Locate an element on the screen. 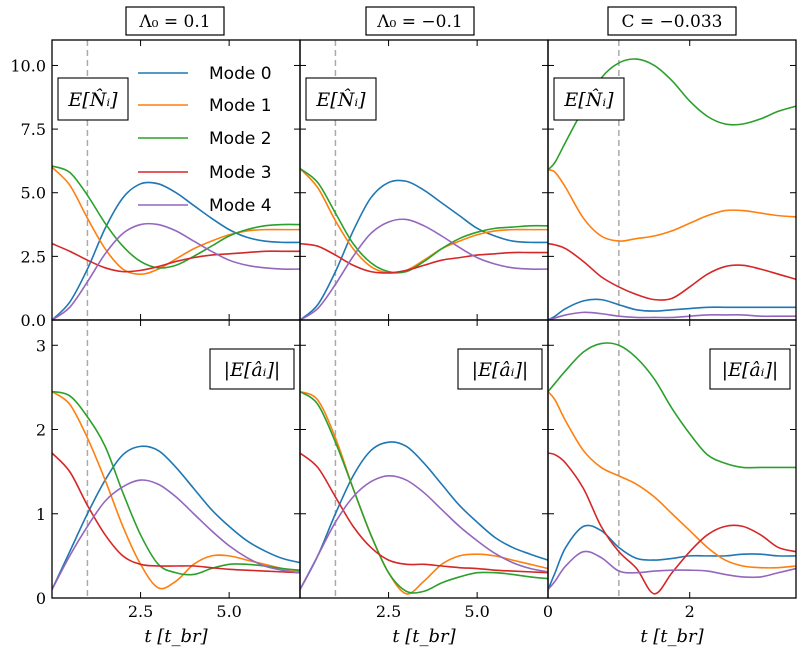 Image resolution: width=805 pixels, height=659 pixels. legend-entry-2: Mode 2 is located at coordinates (205, 139).